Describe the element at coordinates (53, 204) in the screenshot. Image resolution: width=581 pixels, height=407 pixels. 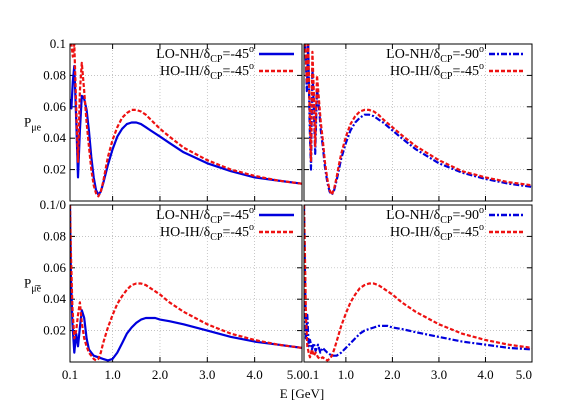
I see `y-tick-label: 0.1/0` at that location.